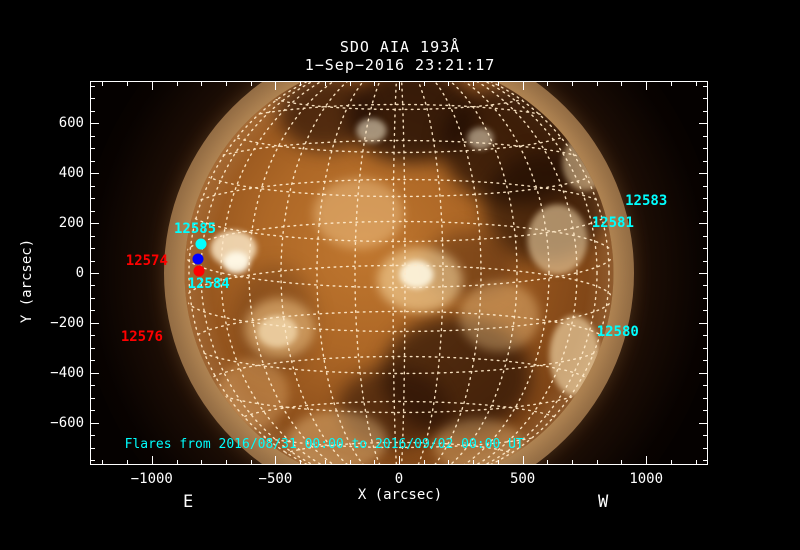 This screenshot has width=800, height=550. Describe the element at coordinates (400, 495) in the screenshot. I see `x-axis-title: X (arcsec)` at that location.